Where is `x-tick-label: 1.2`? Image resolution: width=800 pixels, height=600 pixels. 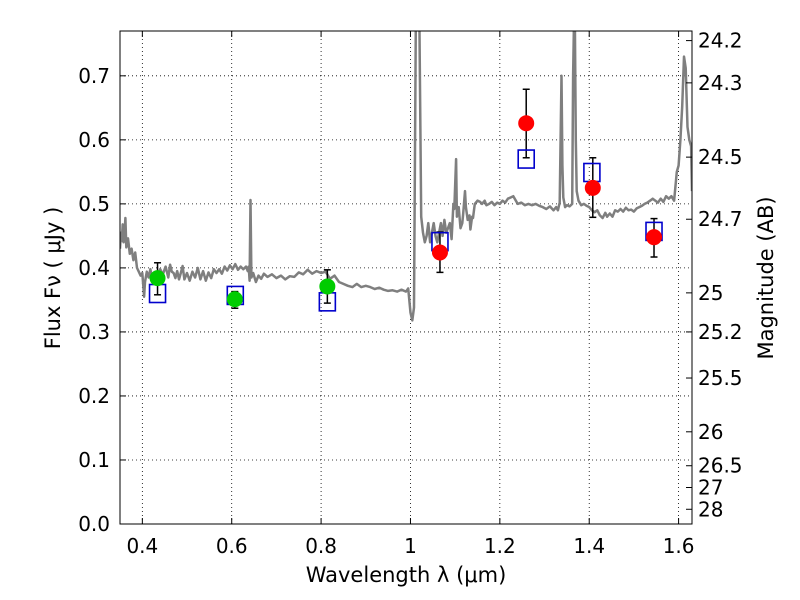
x-tick-label: 1.2 is located at coordinates (500, 546).